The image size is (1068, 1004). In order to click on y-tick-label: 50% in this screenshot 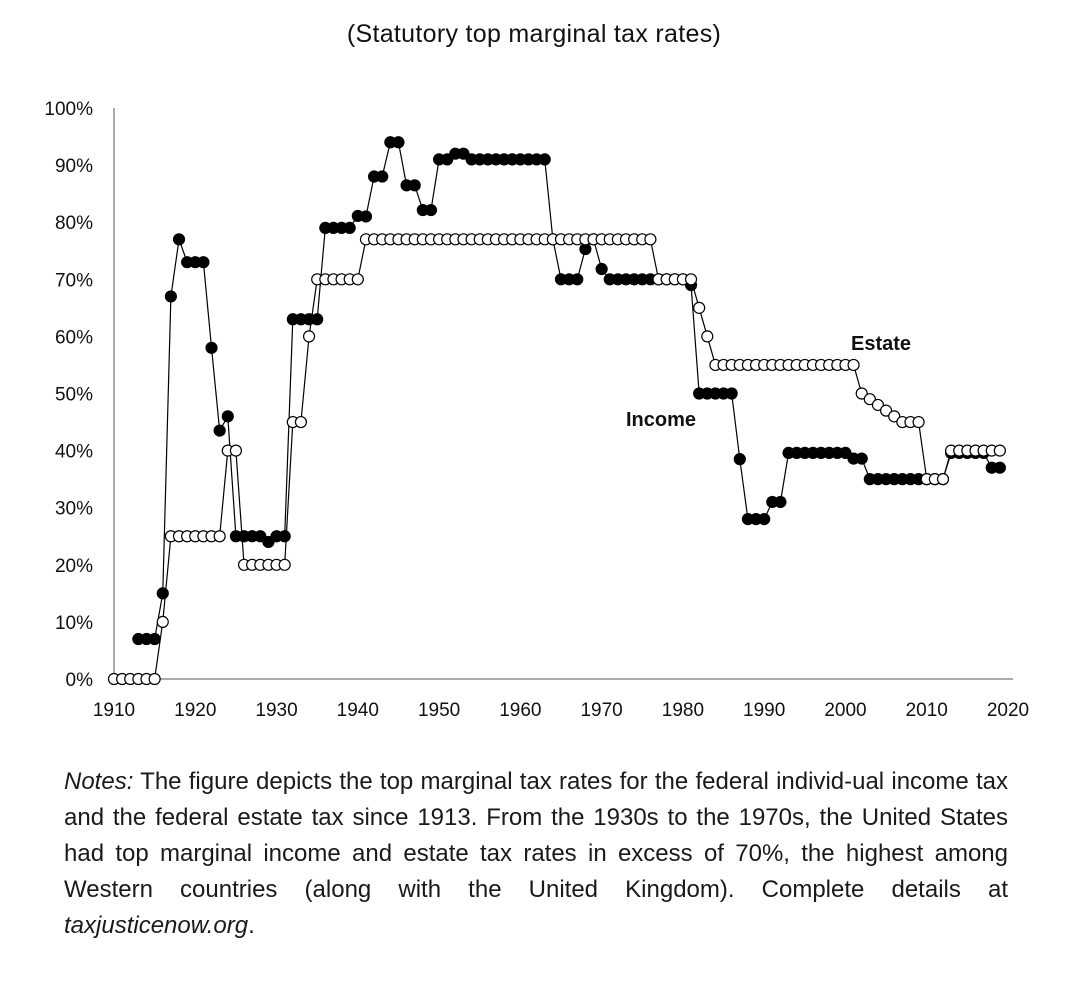, I will do `click(74, 395)`.